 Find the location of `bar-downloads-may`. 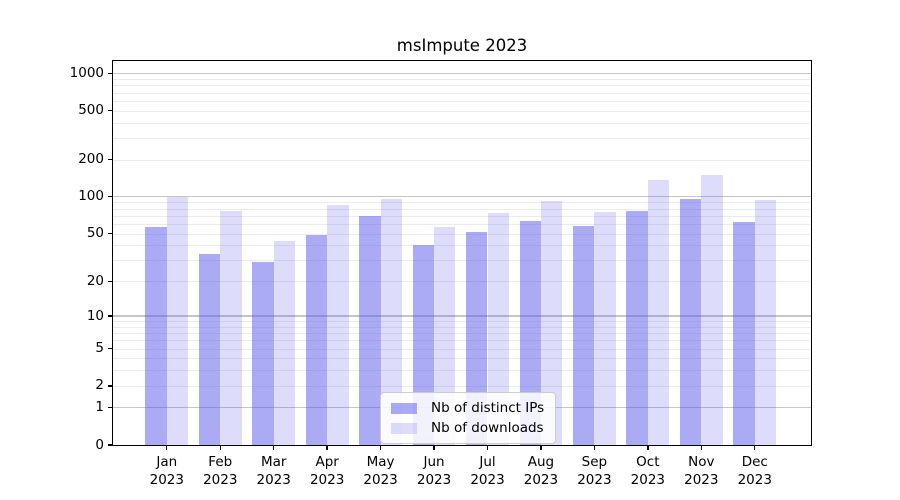

bar-downloads-may is located at coordinates (391, 321).